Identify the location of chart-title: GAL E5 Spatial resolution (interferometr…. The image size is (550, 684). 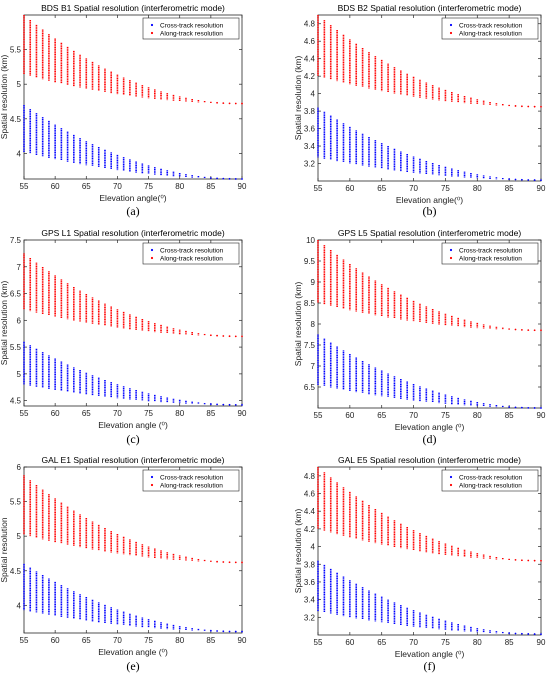
(429, 460).